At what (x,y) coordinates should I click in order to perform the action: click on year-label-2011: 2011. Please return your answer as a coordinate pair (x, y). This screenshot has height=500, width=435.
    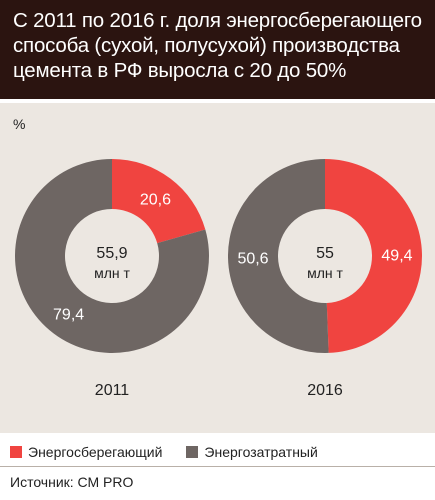
    Looking at the image, I should click on (112, 390).